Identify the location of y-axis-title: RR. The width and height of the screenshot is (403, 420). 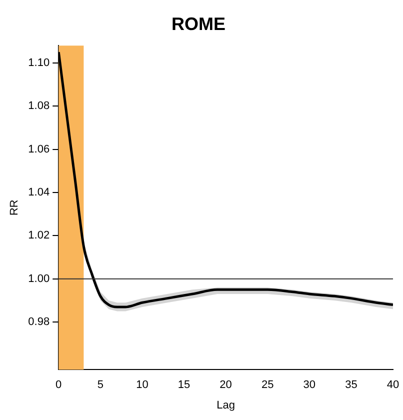
(14, 208).